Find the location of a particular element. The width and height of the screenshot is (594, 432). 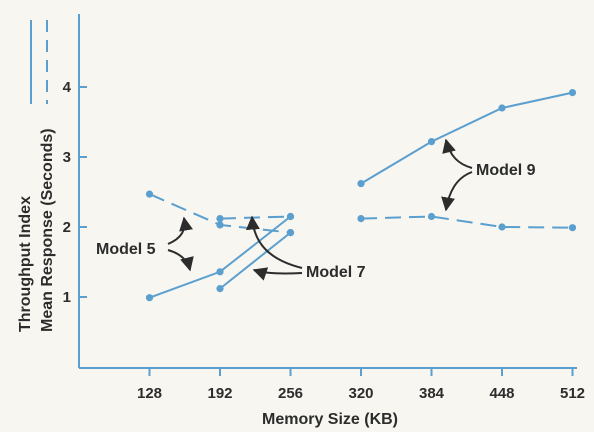

x-tick-label: 512 is located at coordinates (572, 393).